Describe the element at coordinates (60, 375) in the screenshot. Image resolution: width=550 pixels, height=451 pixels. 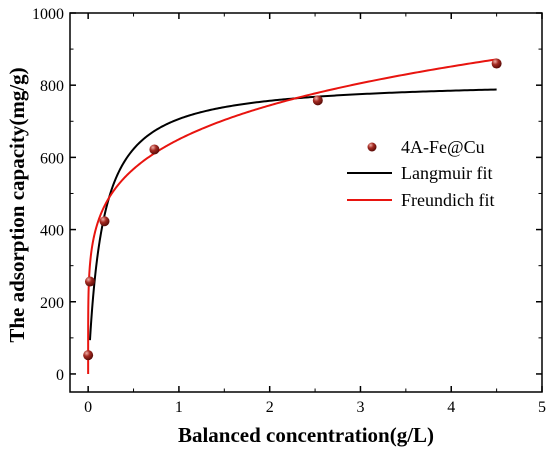
I see `y-tick-label: 0` at that location.